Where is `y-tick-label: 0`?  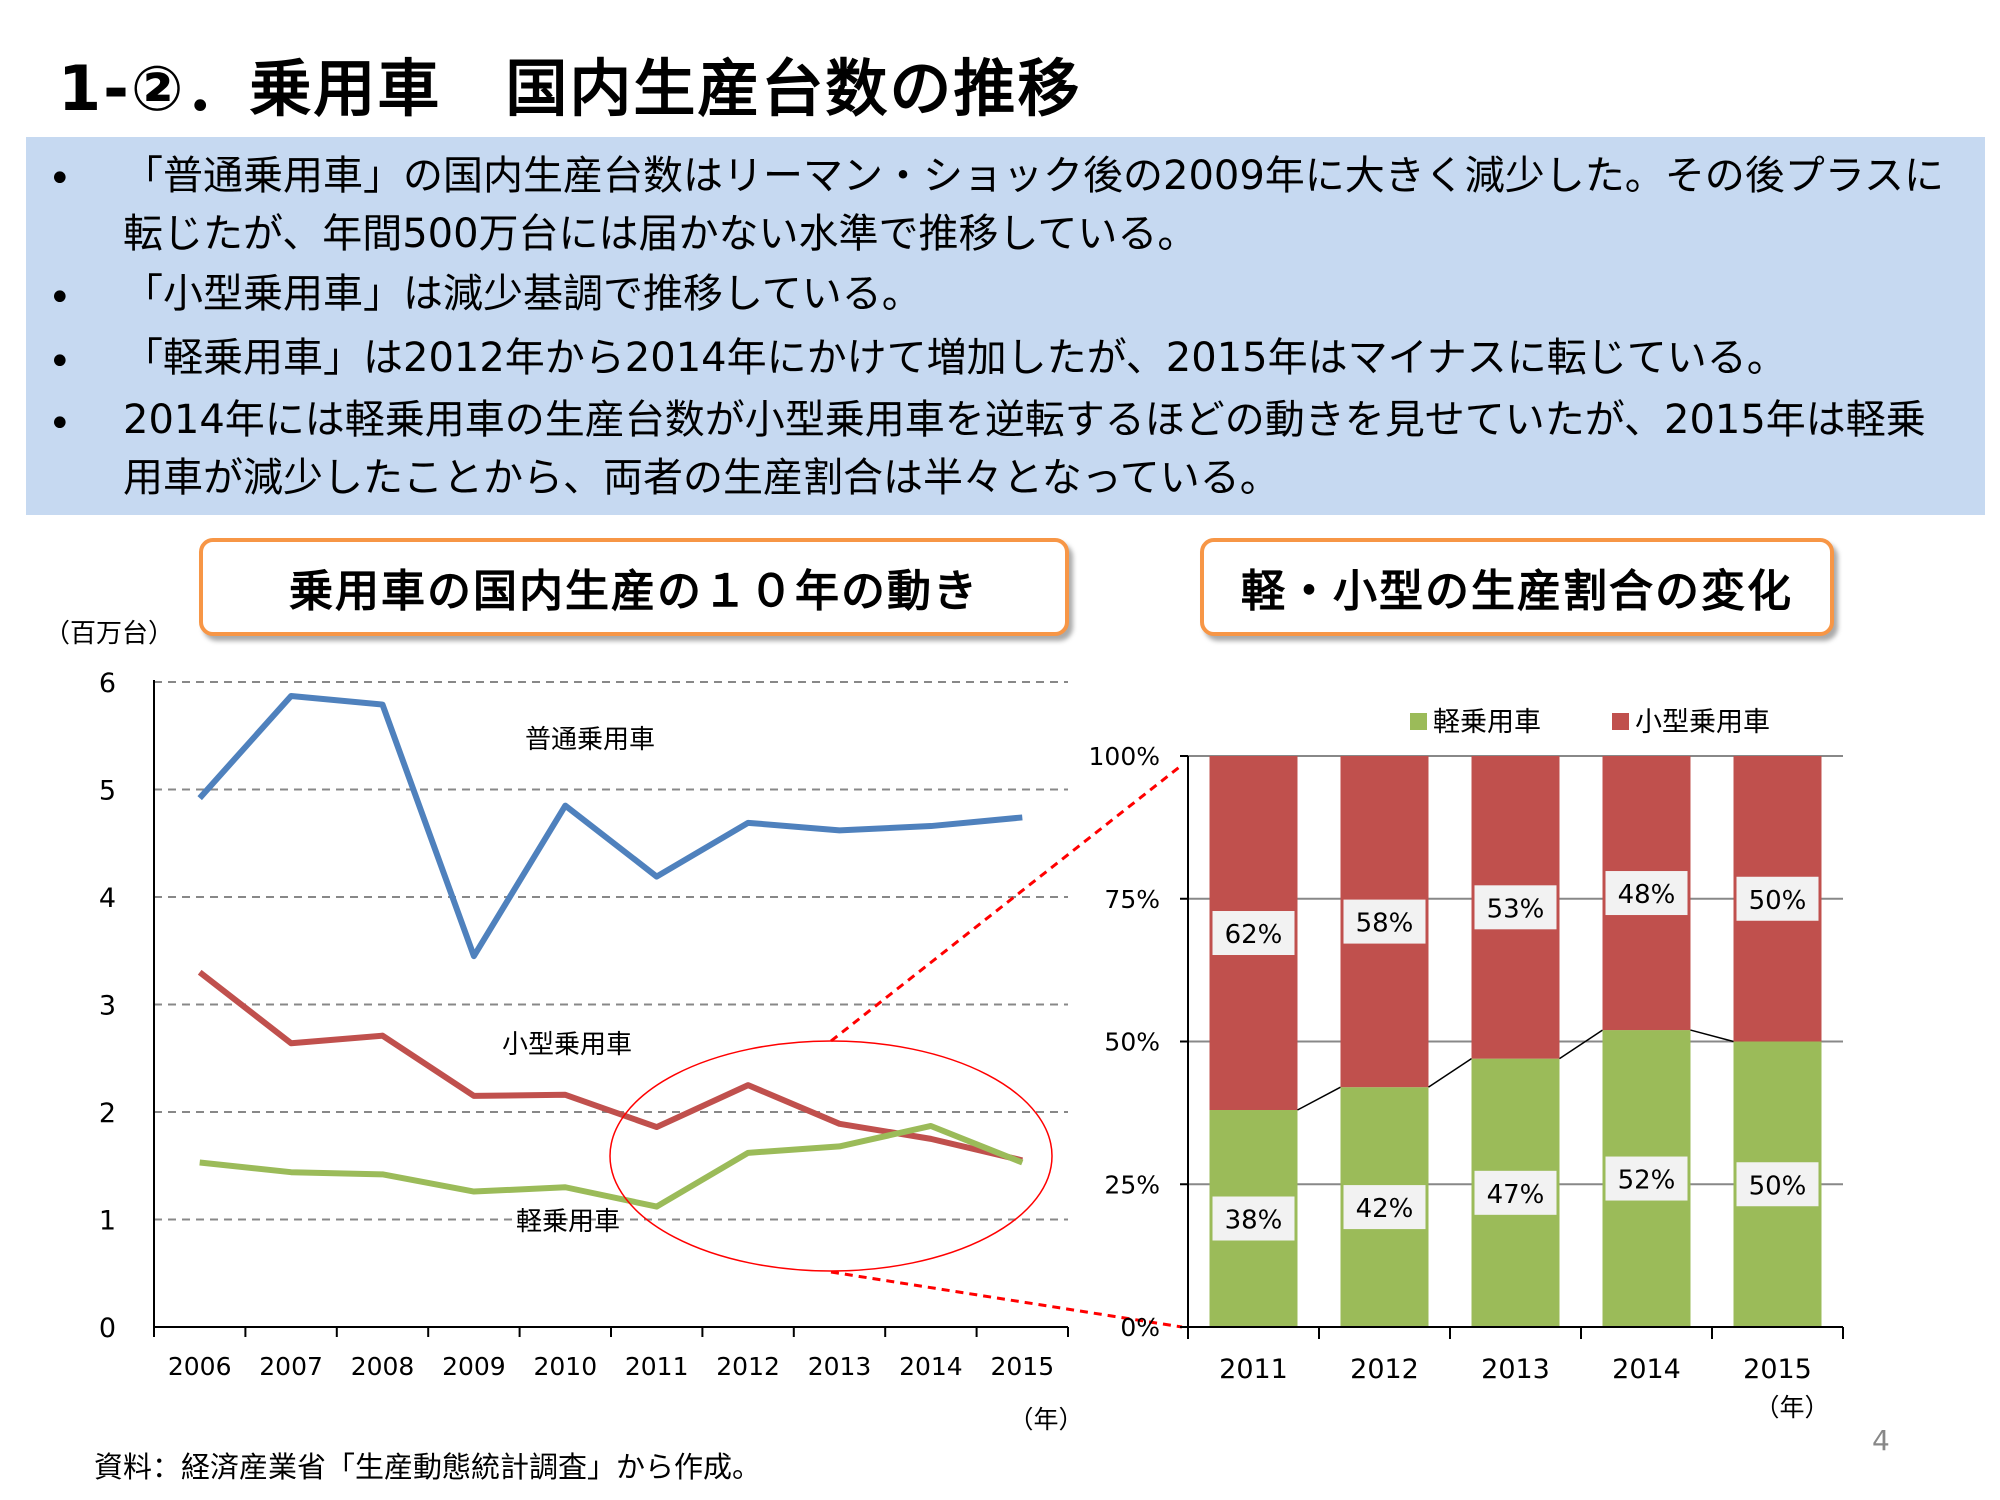 y-tick-label: 0 is located at coordinates (107, 1328).